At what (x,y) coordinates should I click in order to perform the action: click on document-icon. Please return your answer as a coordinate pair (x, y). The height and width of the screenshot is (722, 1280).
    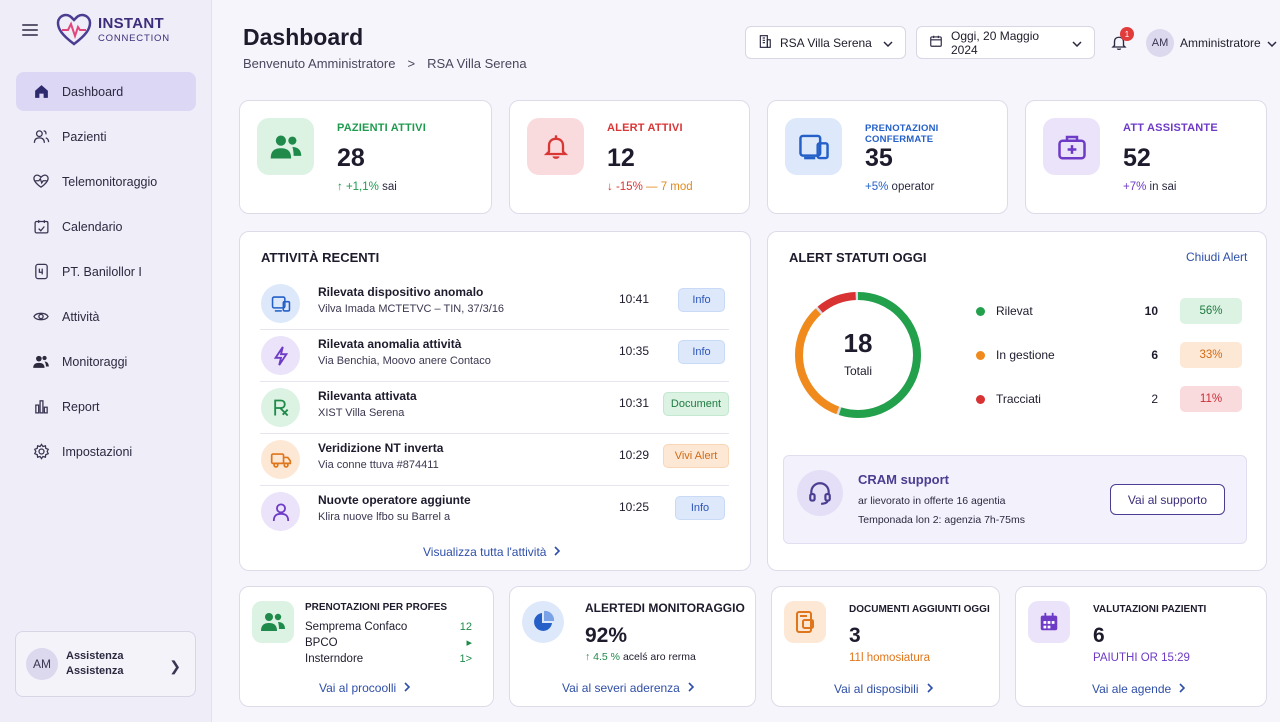
    Looking at the image, I should click on (805, 622).